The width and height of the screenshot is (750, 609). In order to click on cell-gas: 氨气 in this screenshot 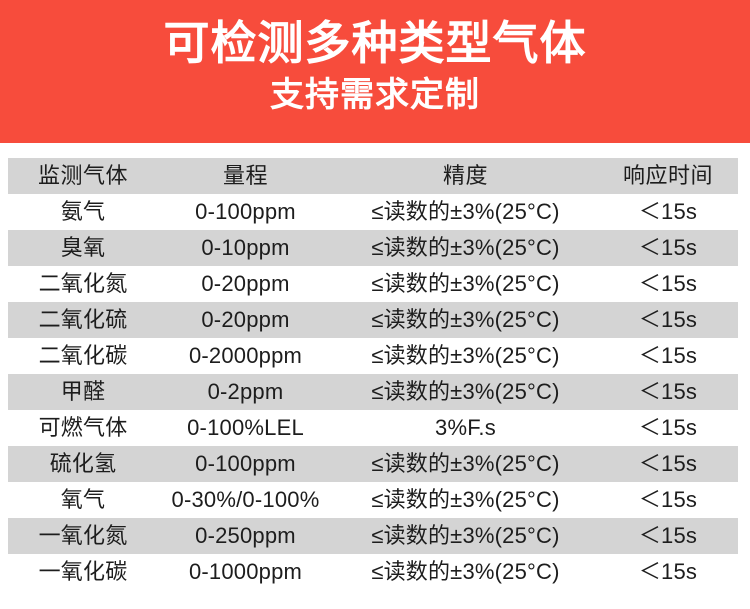, I will do `click(83, 211)`.